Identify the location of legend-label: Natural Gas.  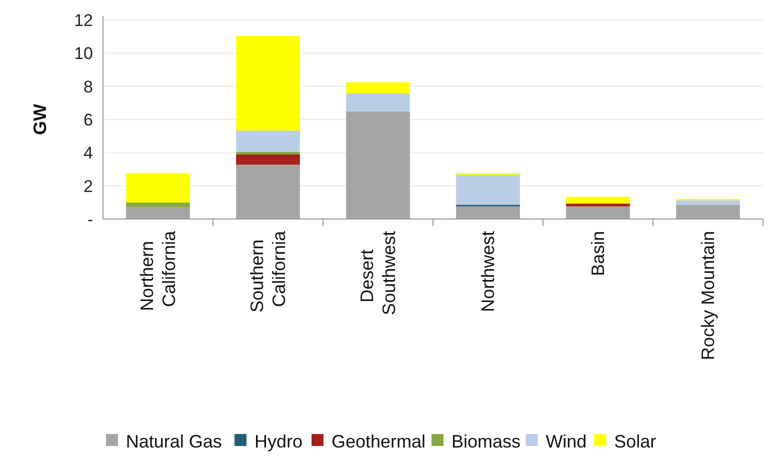
(174, 441).